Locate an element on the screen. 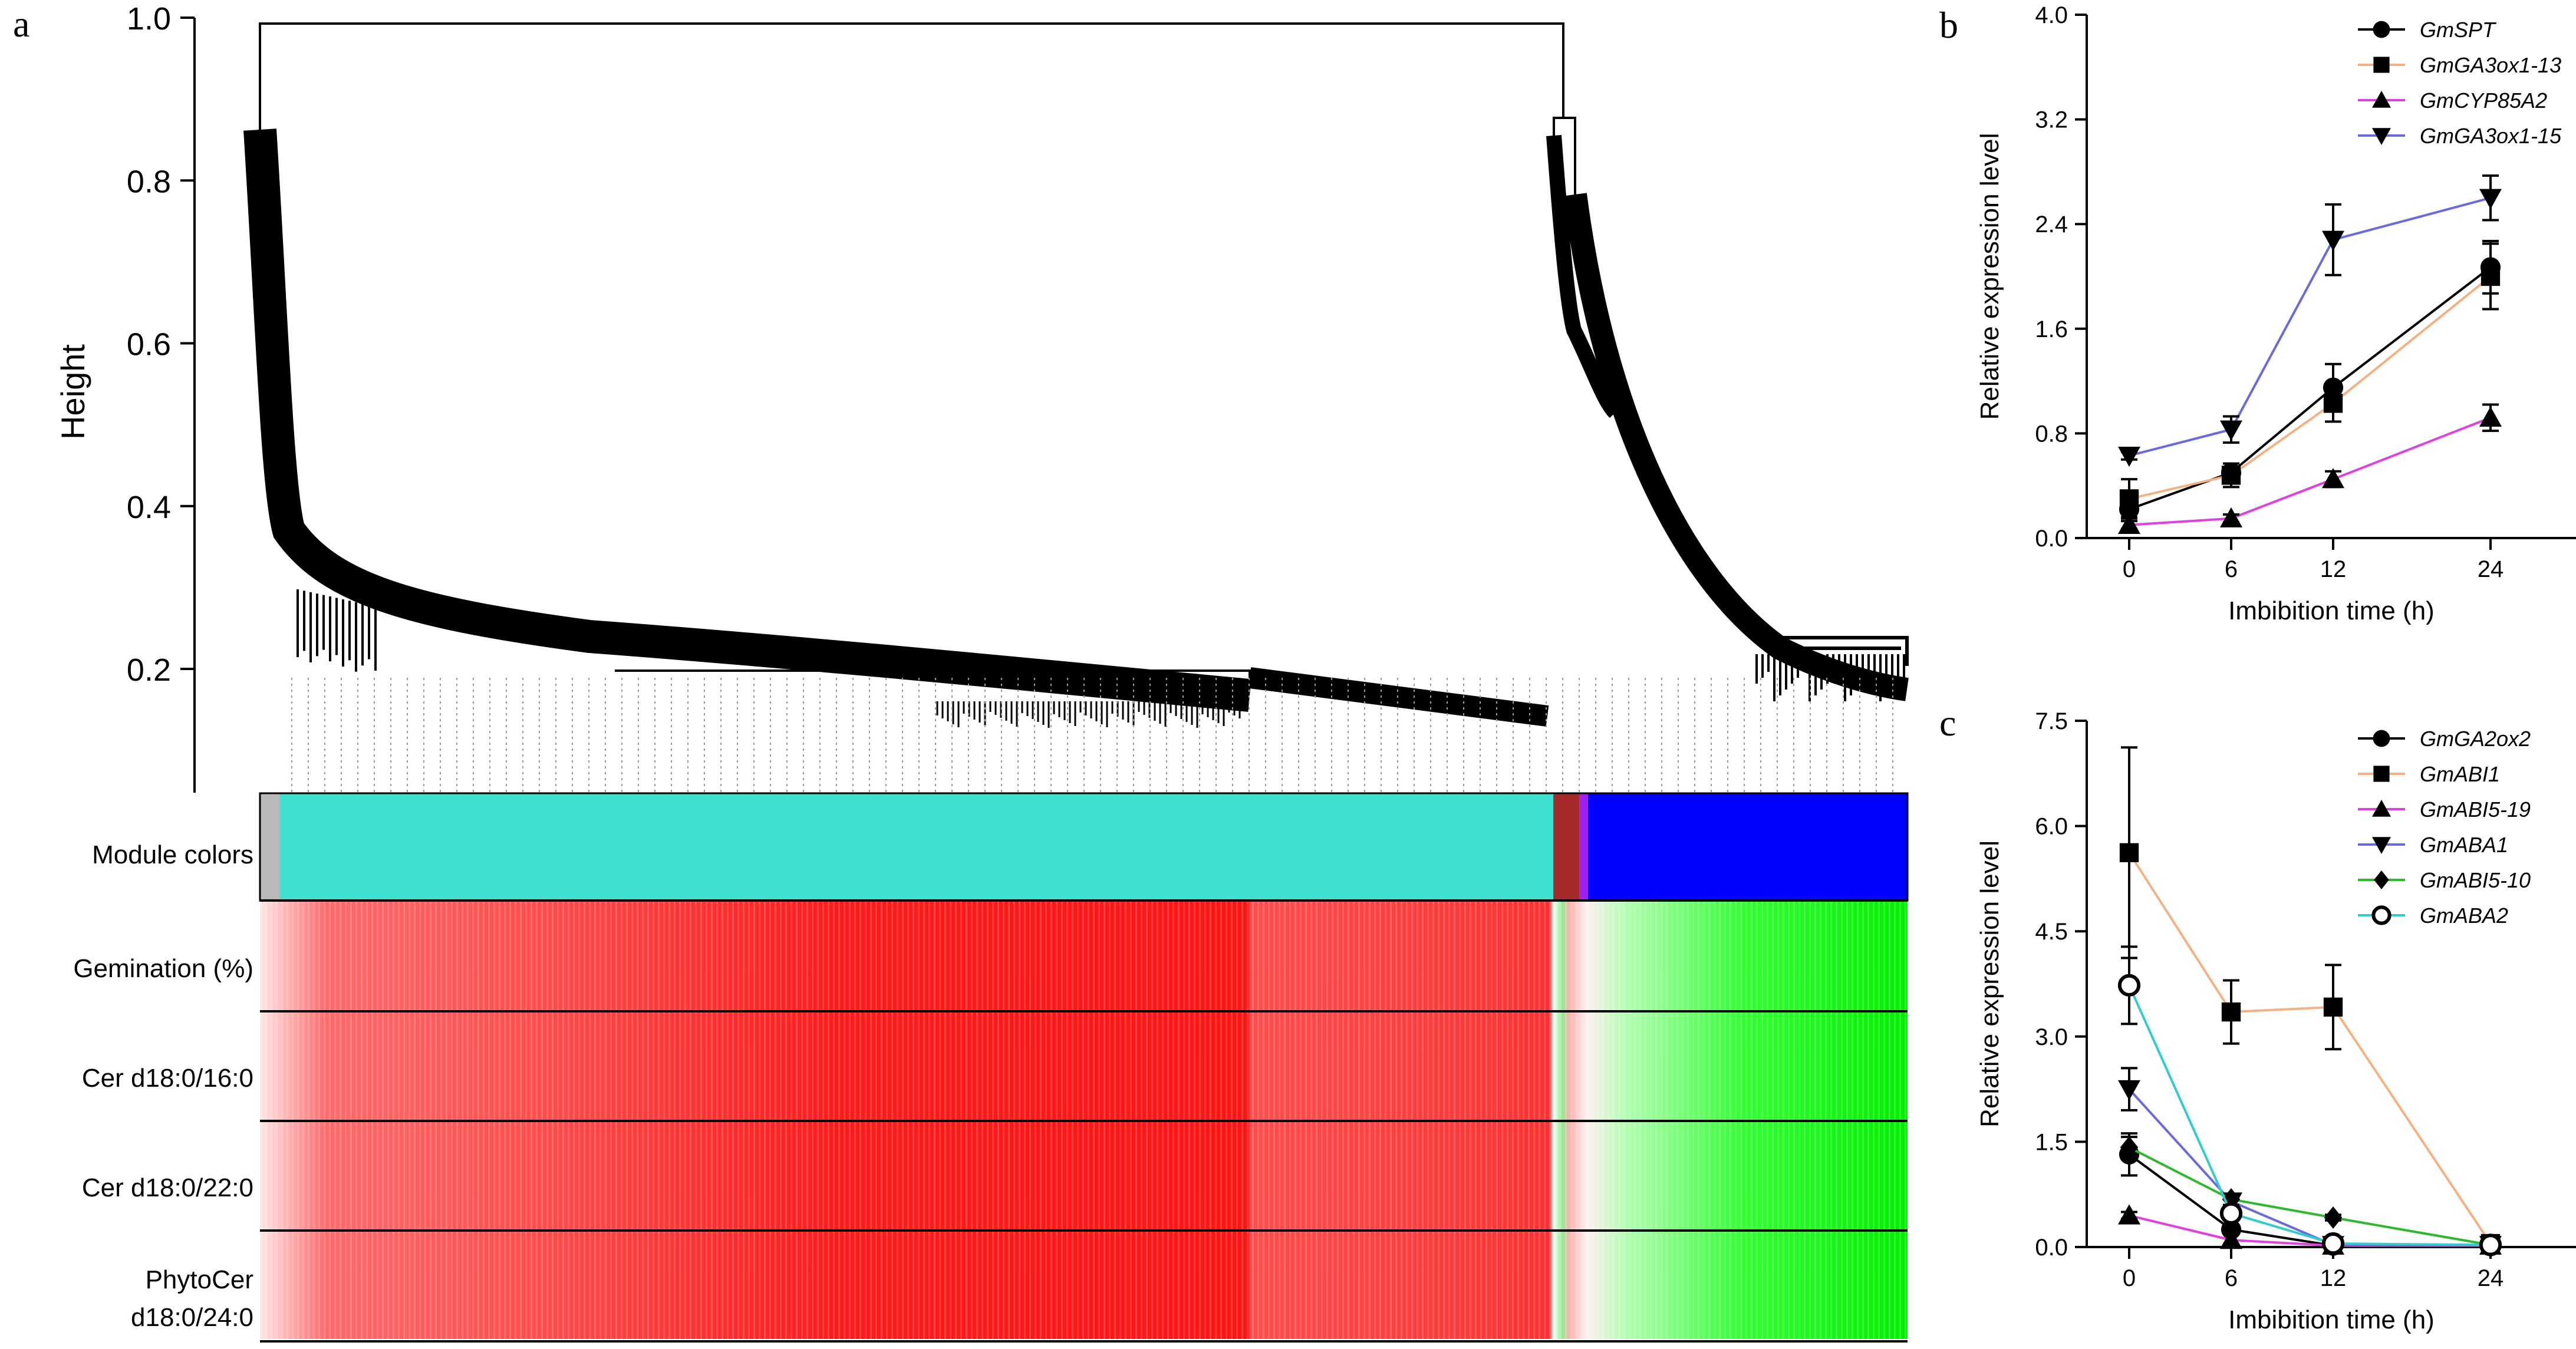 The width and height of the screenshot is (2576, 1349). module-colors-row is located at coordinates (1084, 847).